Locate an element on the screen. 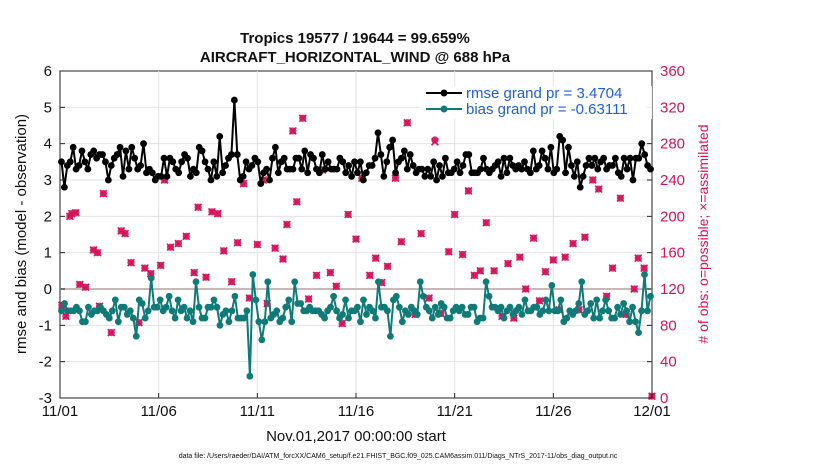  y-right-tick-label: 120 is located at coordinates (672, 289).